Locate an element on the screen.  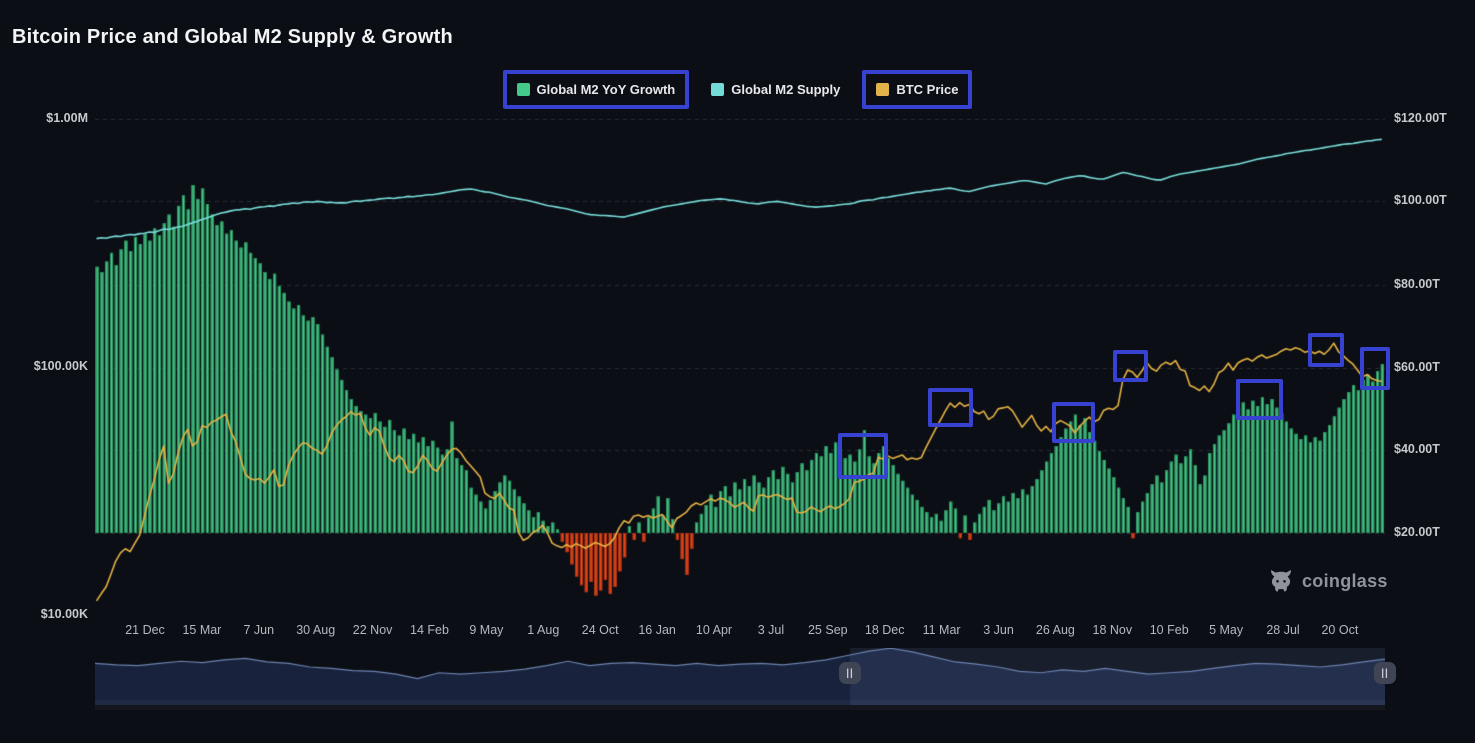
legend-item-m2-yoy-growth: Global M2 YoY Growth is located at coordinates (596, 89).